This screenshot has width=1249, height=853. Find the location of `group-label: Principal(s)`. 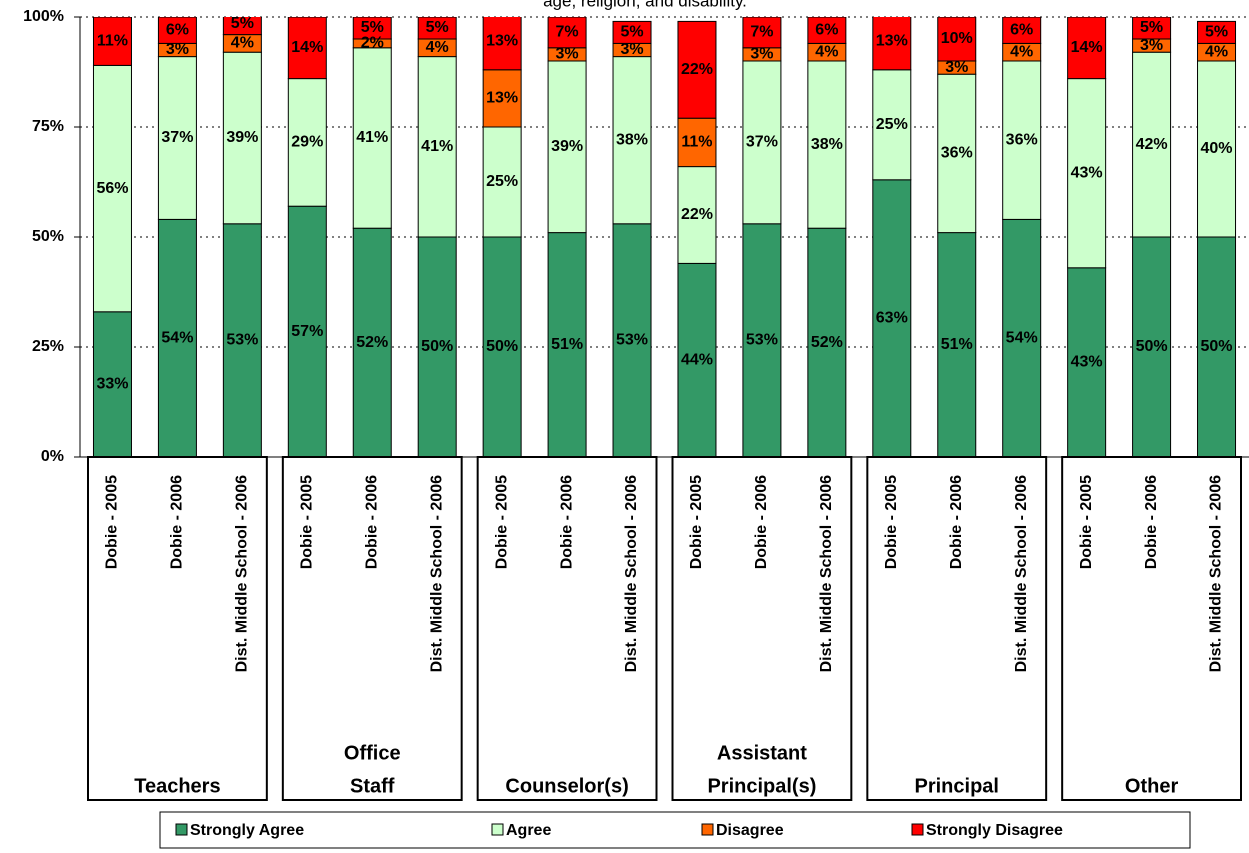

group-label: Principal(s) is located at coordinates (761, 786).